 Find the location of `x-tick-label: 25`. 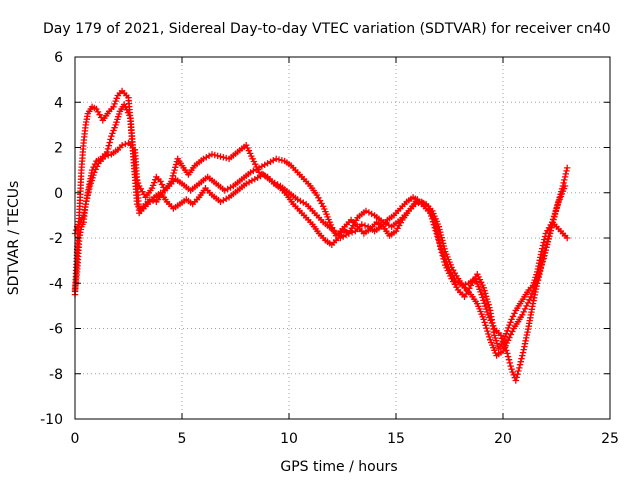

x-tick-label: 25 is located at coordinates (610, 439).